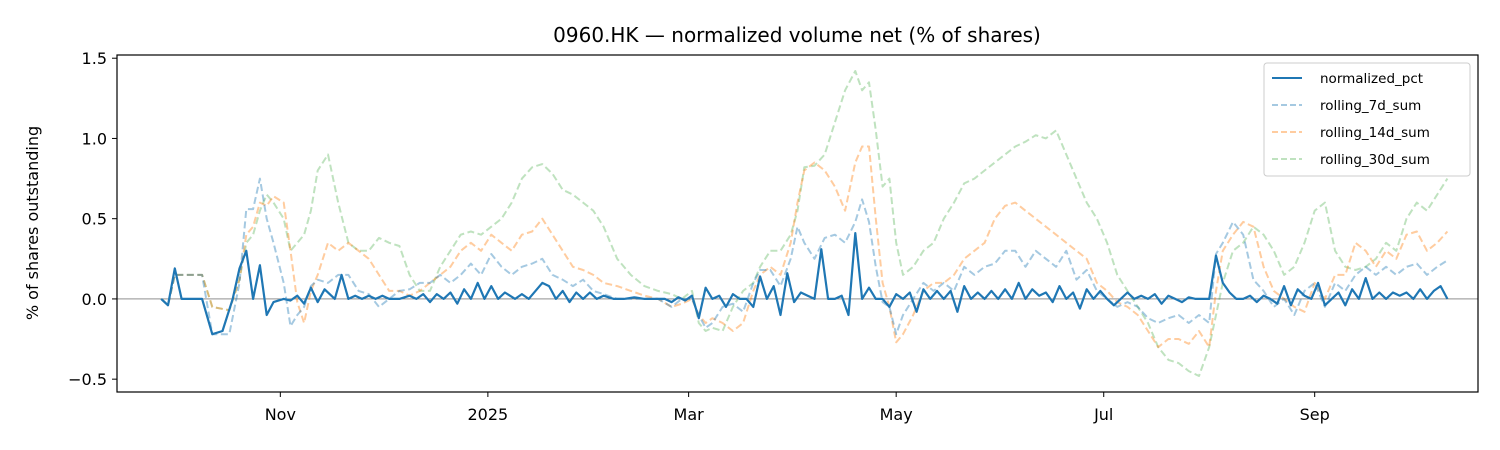 This screenshot has height=450, width=1500. Describe the element at coordinates (94, 299) in the screenshot. I see `y-tick-label: 0.0` at that location.